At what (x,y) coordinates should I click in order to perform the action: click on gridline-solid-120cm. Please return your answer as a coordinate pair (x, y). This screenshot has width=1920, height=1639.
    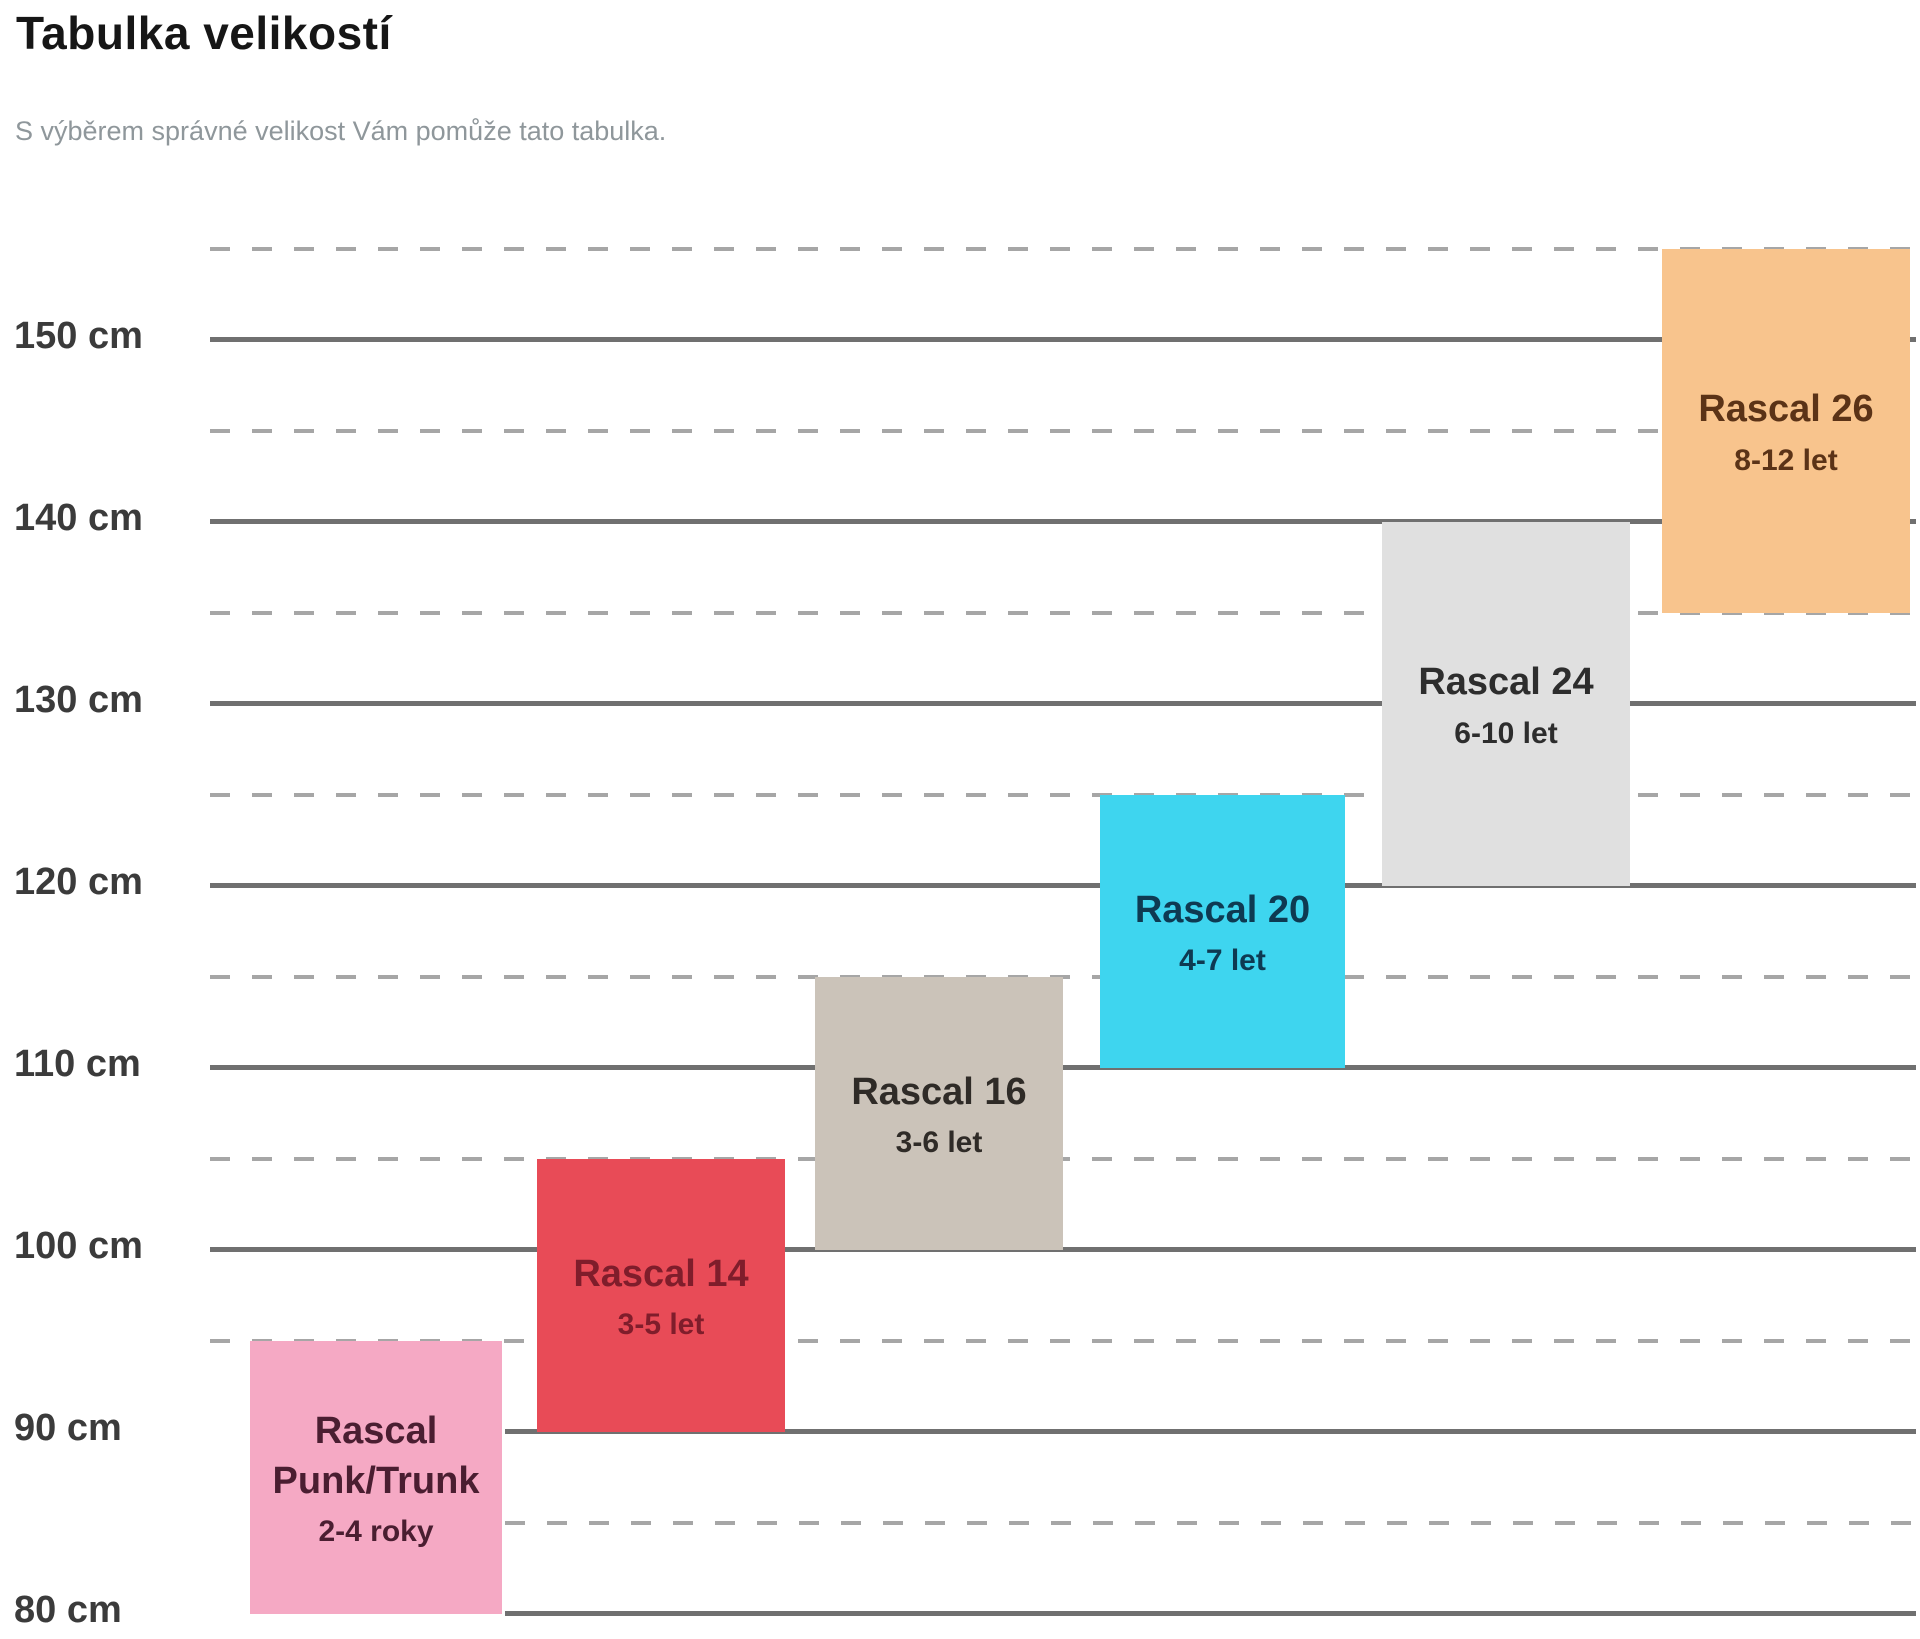
    Looking at the image, I should click on (1063, 885).